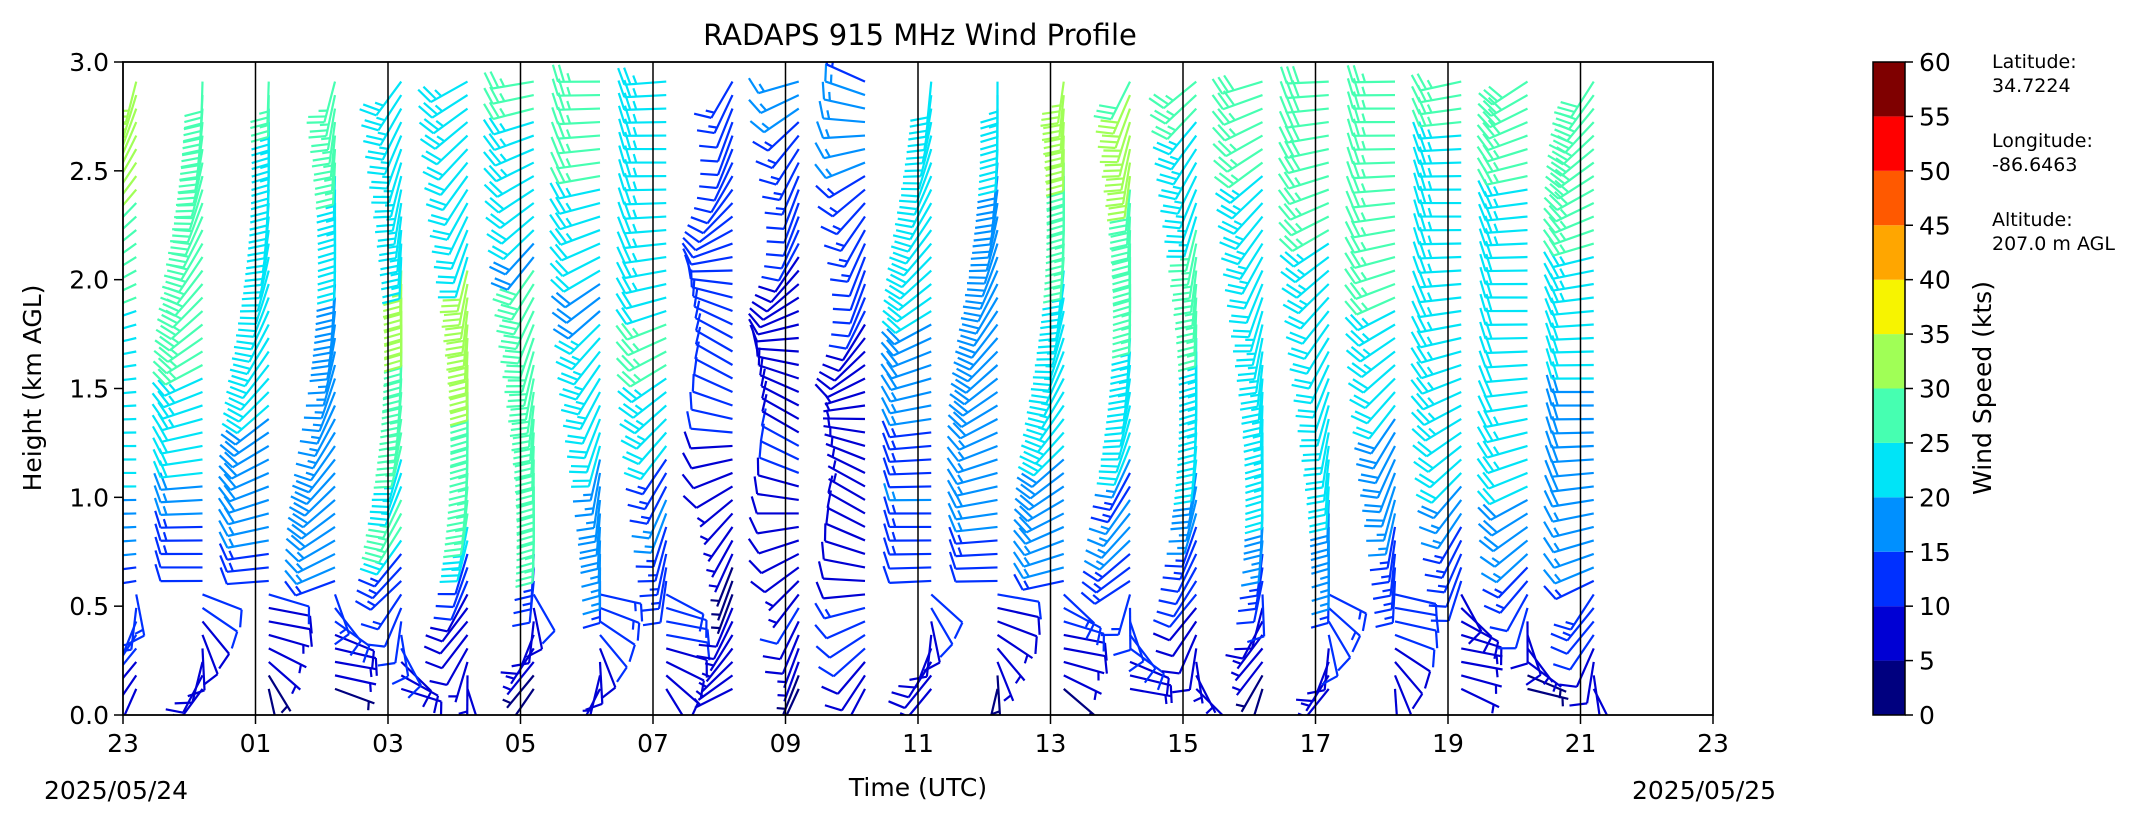 This screenshot has width=2155, height=823. What do you see at coordinates (653, 743) in the screenshot?
I see `x-tick-label: 07` at bounding box center [653, 743].